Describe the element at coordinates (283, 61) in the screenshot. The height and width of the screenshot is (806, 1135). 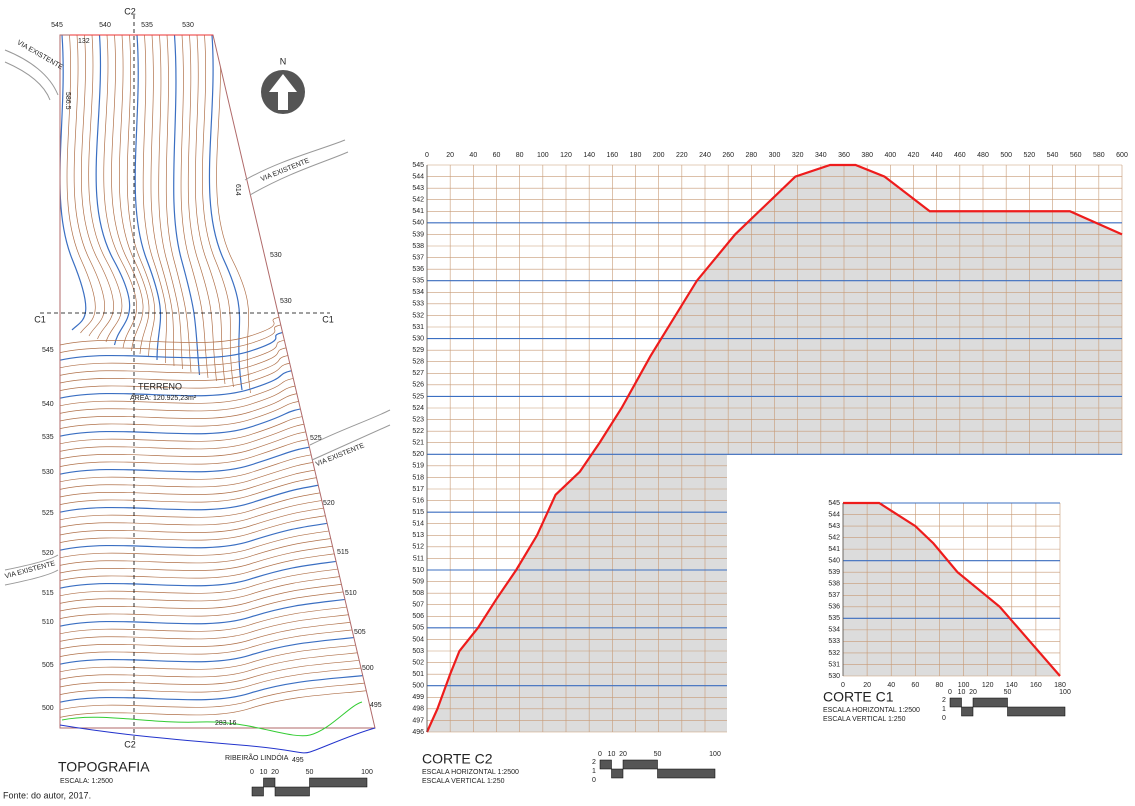
I see `north-label: N` at that location.